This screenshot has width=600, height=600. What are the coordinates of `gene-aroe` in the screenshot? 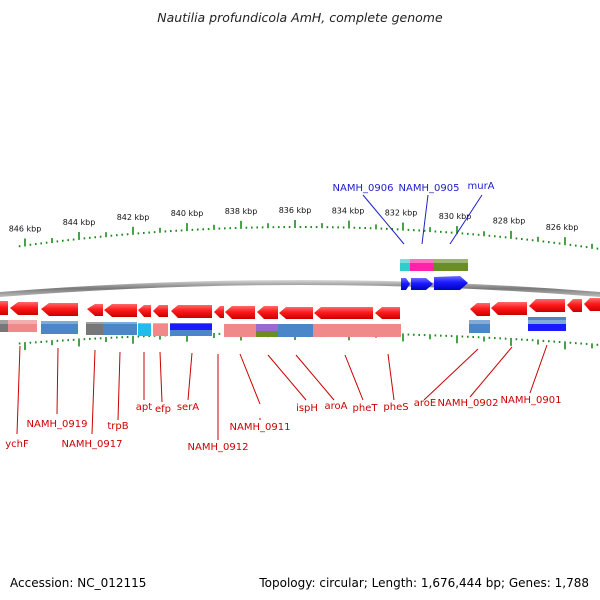 It's located at (480, 309).